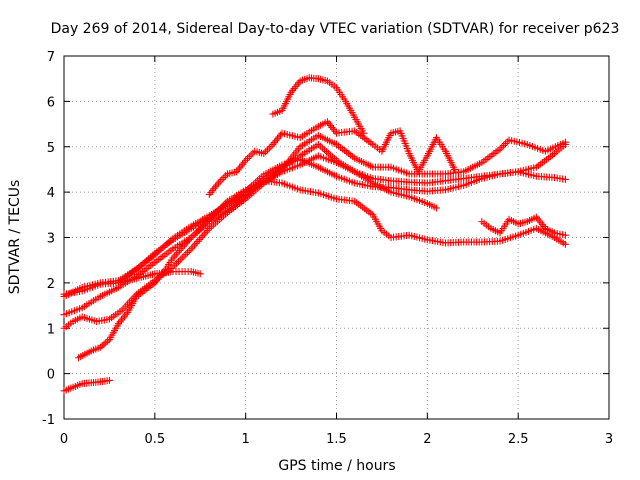 The image size is (640, 480). What do you see at coordinates (48, 420) in the screenshot?
I see `y-tick-label: -1` at bounding box center [48, 420].